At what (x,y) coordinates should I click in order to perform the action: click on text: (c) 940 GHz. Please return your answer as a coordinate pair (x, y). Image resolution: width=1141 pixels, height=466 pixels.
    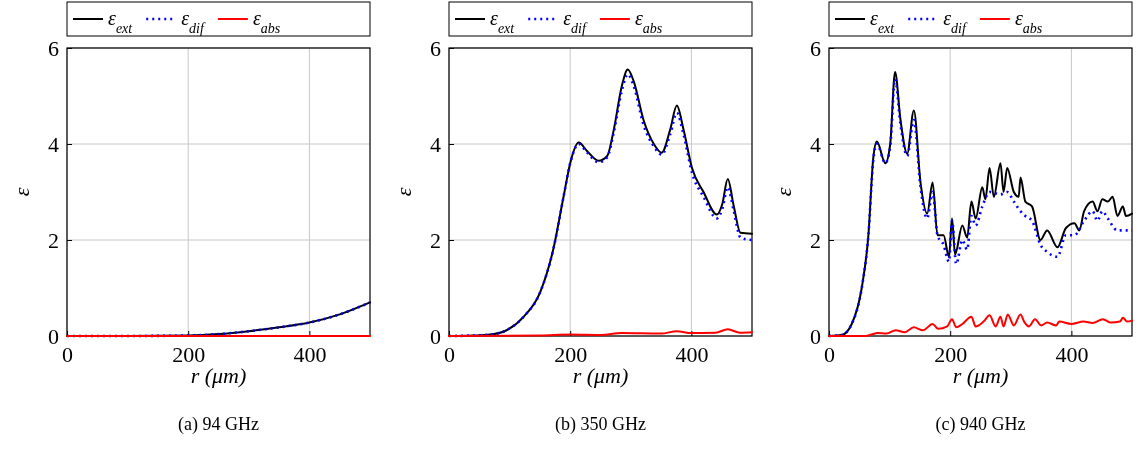
    Looking at the image, I should click on (980, 424).